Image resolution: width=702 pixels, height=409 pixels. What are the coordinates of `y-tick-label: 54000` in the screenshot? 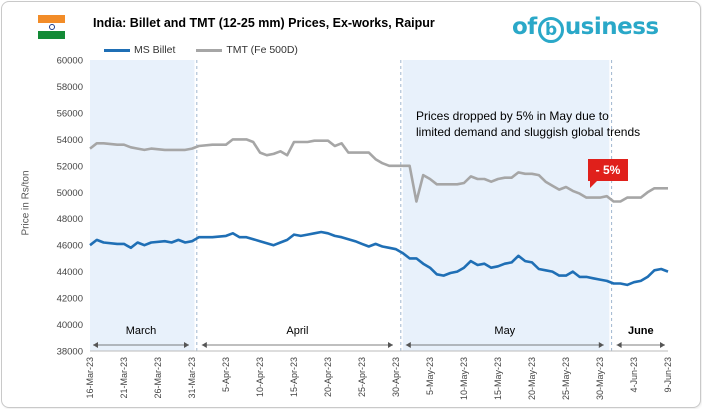 It's located at (70, 140).